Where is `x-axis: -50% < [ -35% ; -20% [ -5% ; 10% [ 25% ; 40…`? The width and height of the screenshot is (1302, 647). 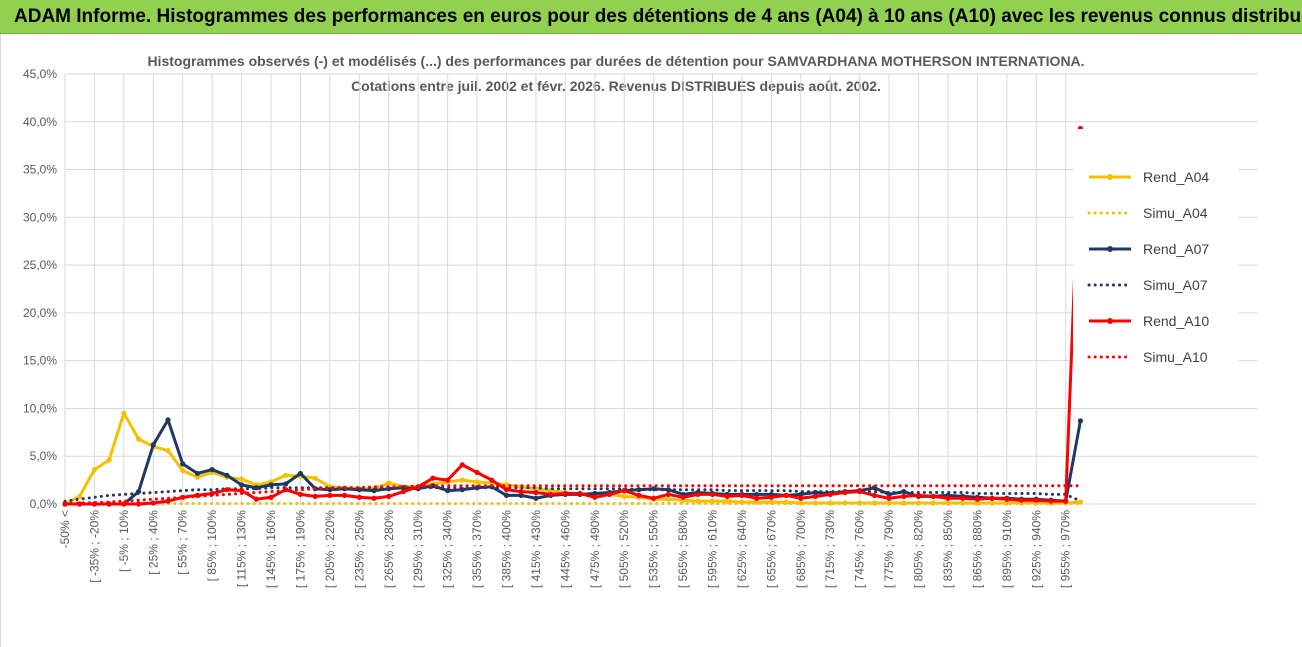
x-axis: -50% < [ -35% ; -20% [ -5% ; 10% [ 25% ; 40… is located at coordinates (565, 549).